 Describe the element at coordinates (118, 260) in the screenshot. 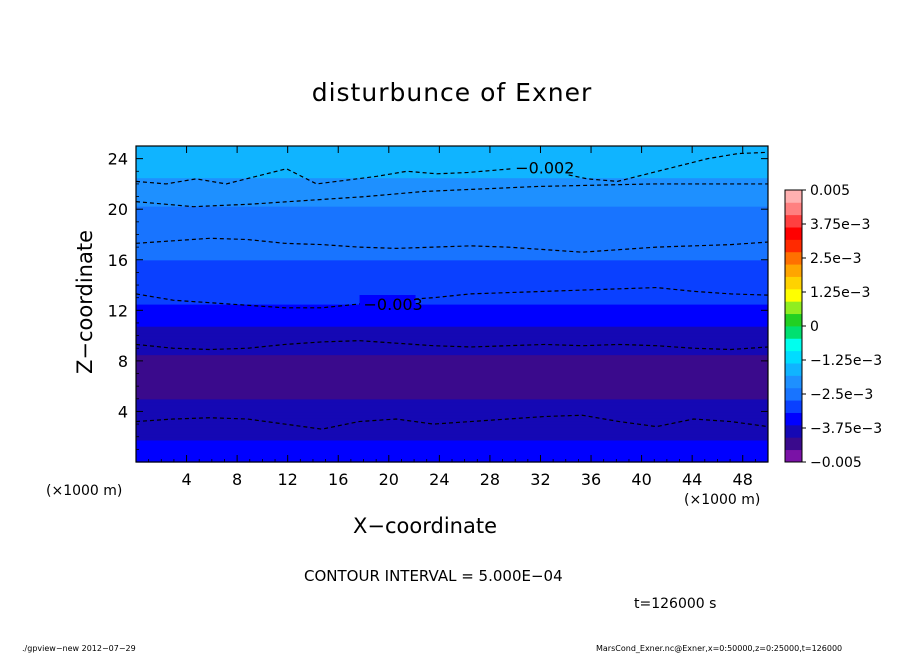

I see `y-tick-label: 16` at that location.